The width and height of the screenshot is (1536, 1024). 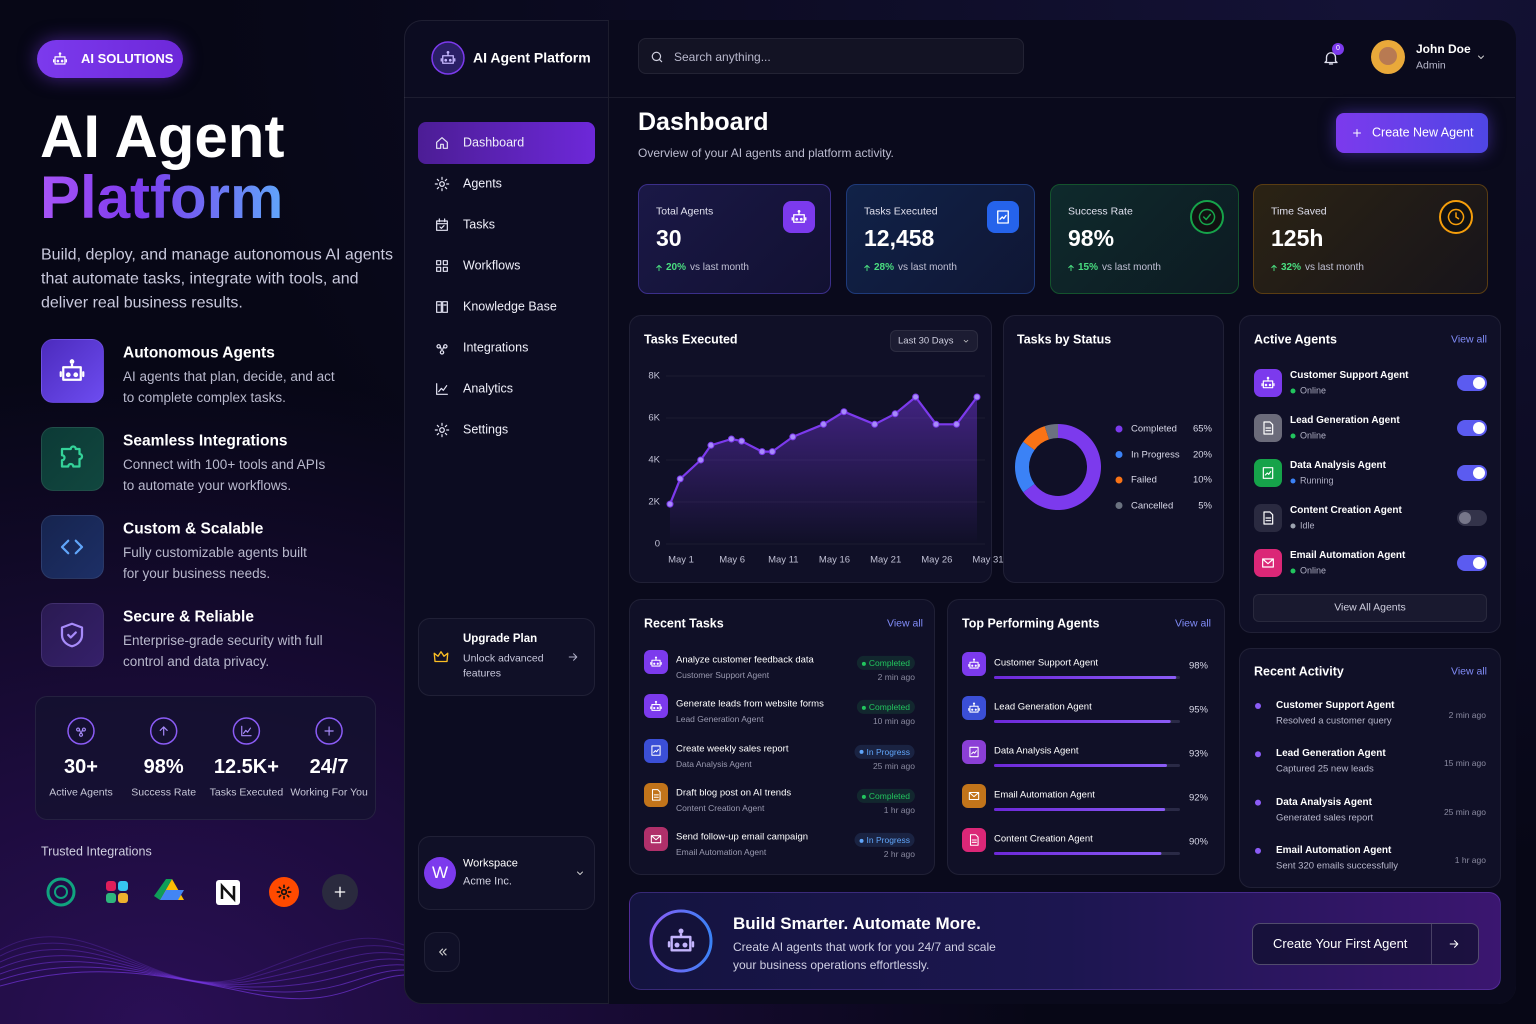 What do you see at coordinates (127, 59) in the screenshot?
I see `badge-text: AI SOLUTIONS` at bounding box center [127, 59].